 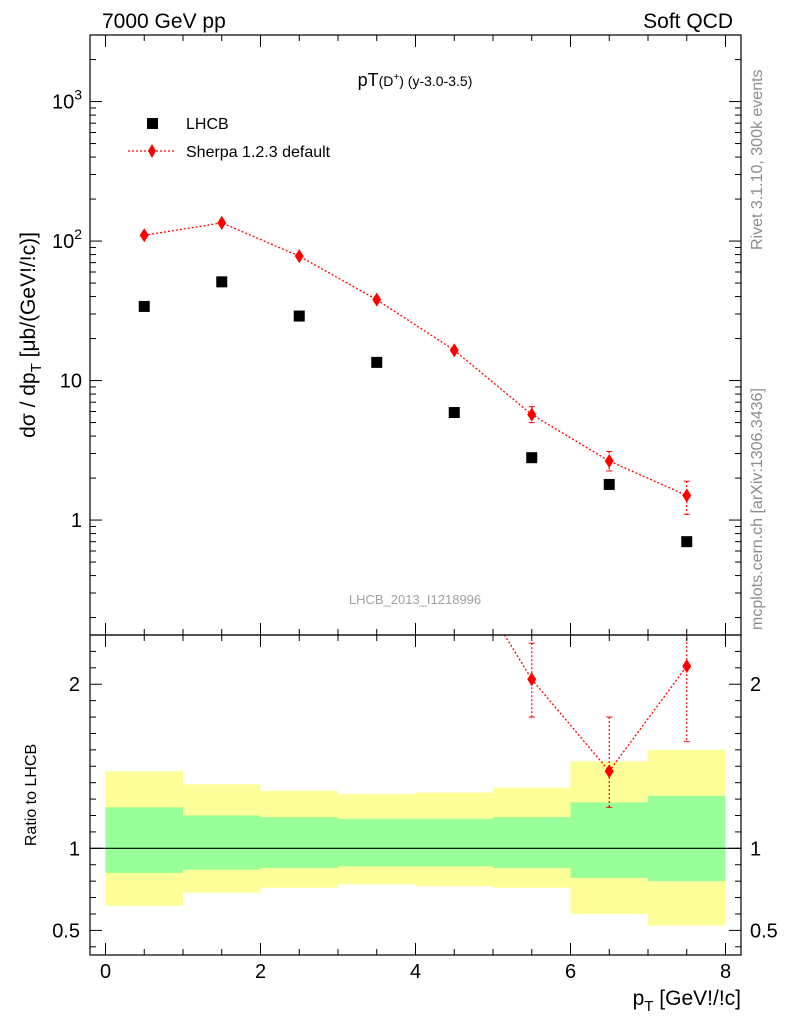 I want to click on xlabel-main: p, so click(x=639, y=998).